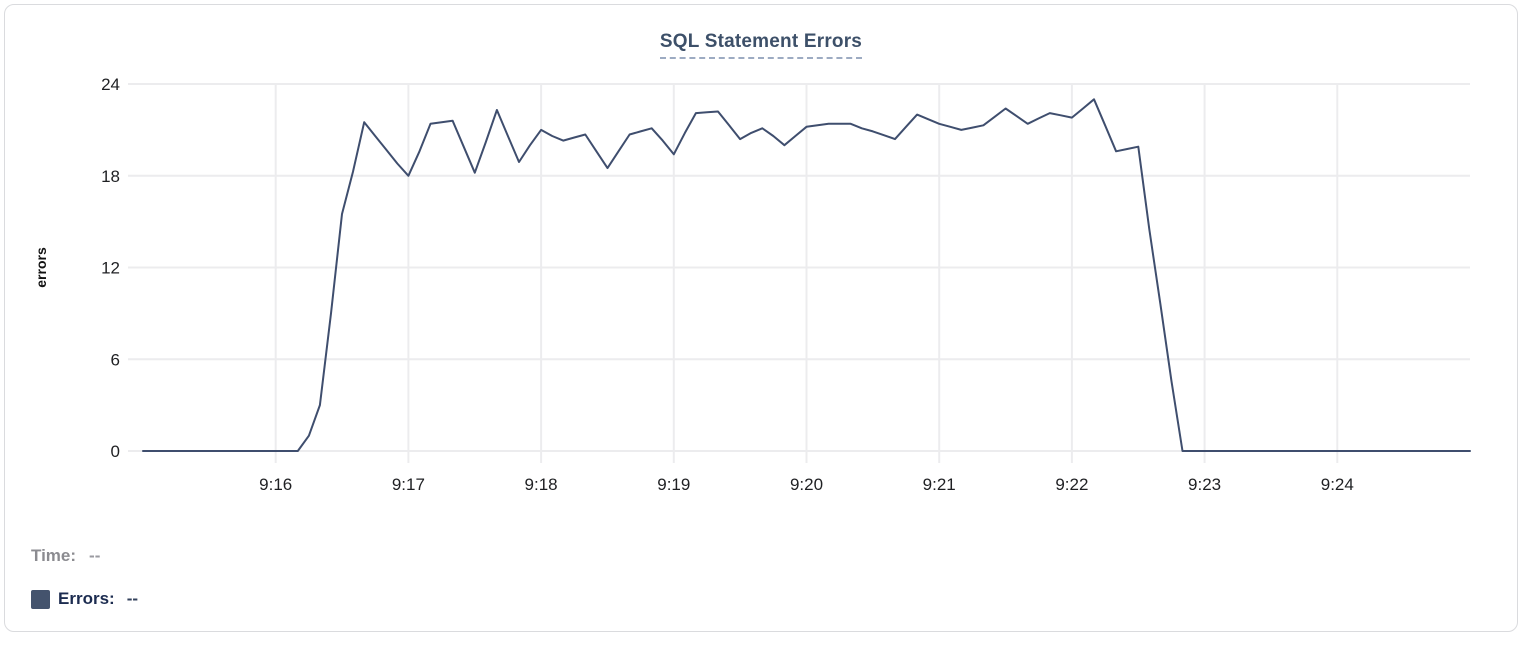 The width and height of the screenshot is (1528, 652). What do you see at coordinates (1071, 484) in the screenshot?
I see `svg-text: 9:22` at bounding box center [1071, 484].